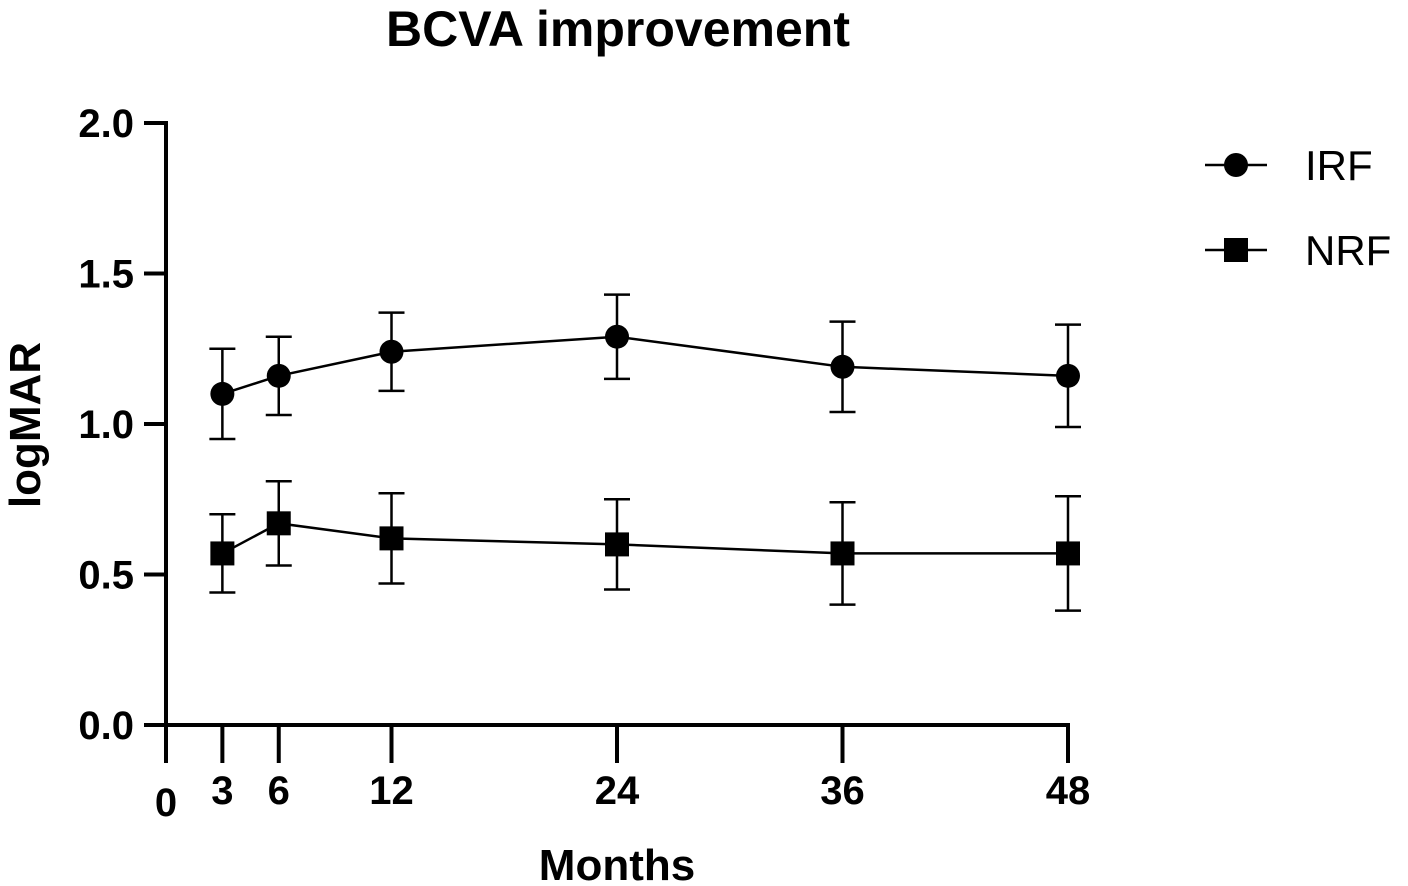 The height and width of the screenshot is (886, 1408). What do you see at coordinates (106, 425) in the screenshot?
I see `y-tick-label: 1.0` at bounding box center [106, 425].